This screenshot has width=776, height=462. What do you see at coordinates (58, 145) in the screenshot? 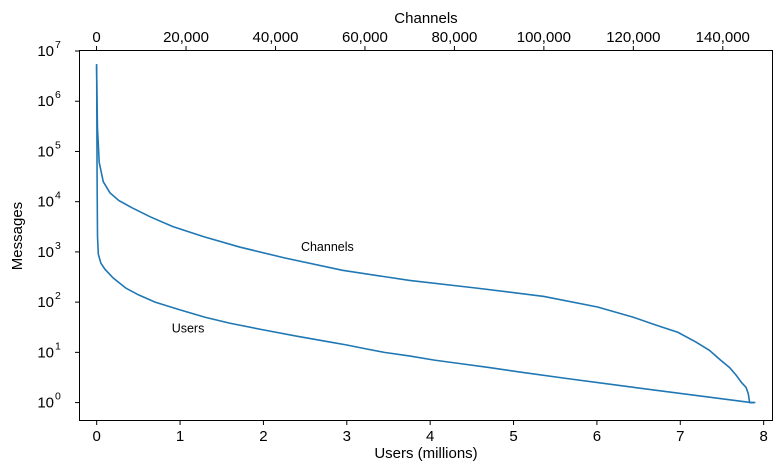
I see `y-tick-exponent: 5` at bounding box center [58, 145].